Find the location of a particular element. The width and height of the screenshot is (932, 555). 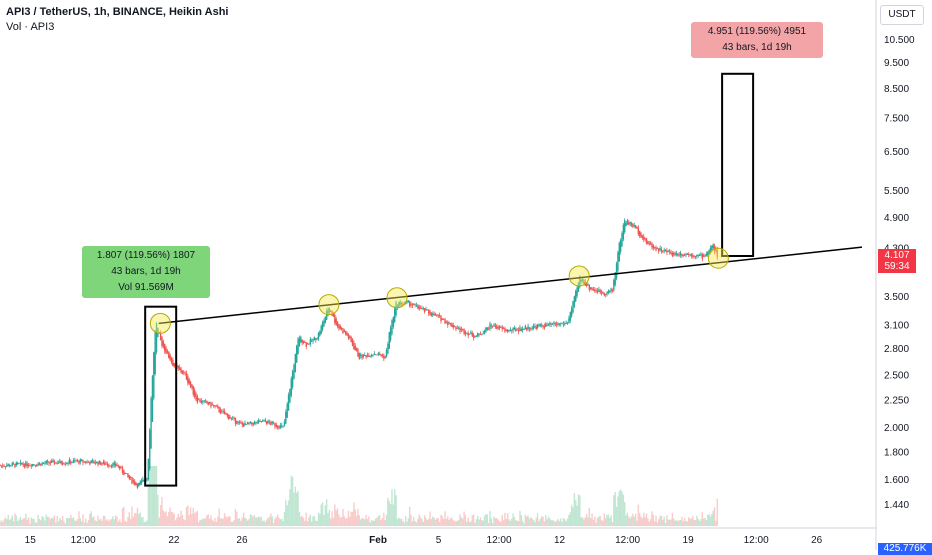

y-tick-label: 3.500 is located at coordinates (896, 297).